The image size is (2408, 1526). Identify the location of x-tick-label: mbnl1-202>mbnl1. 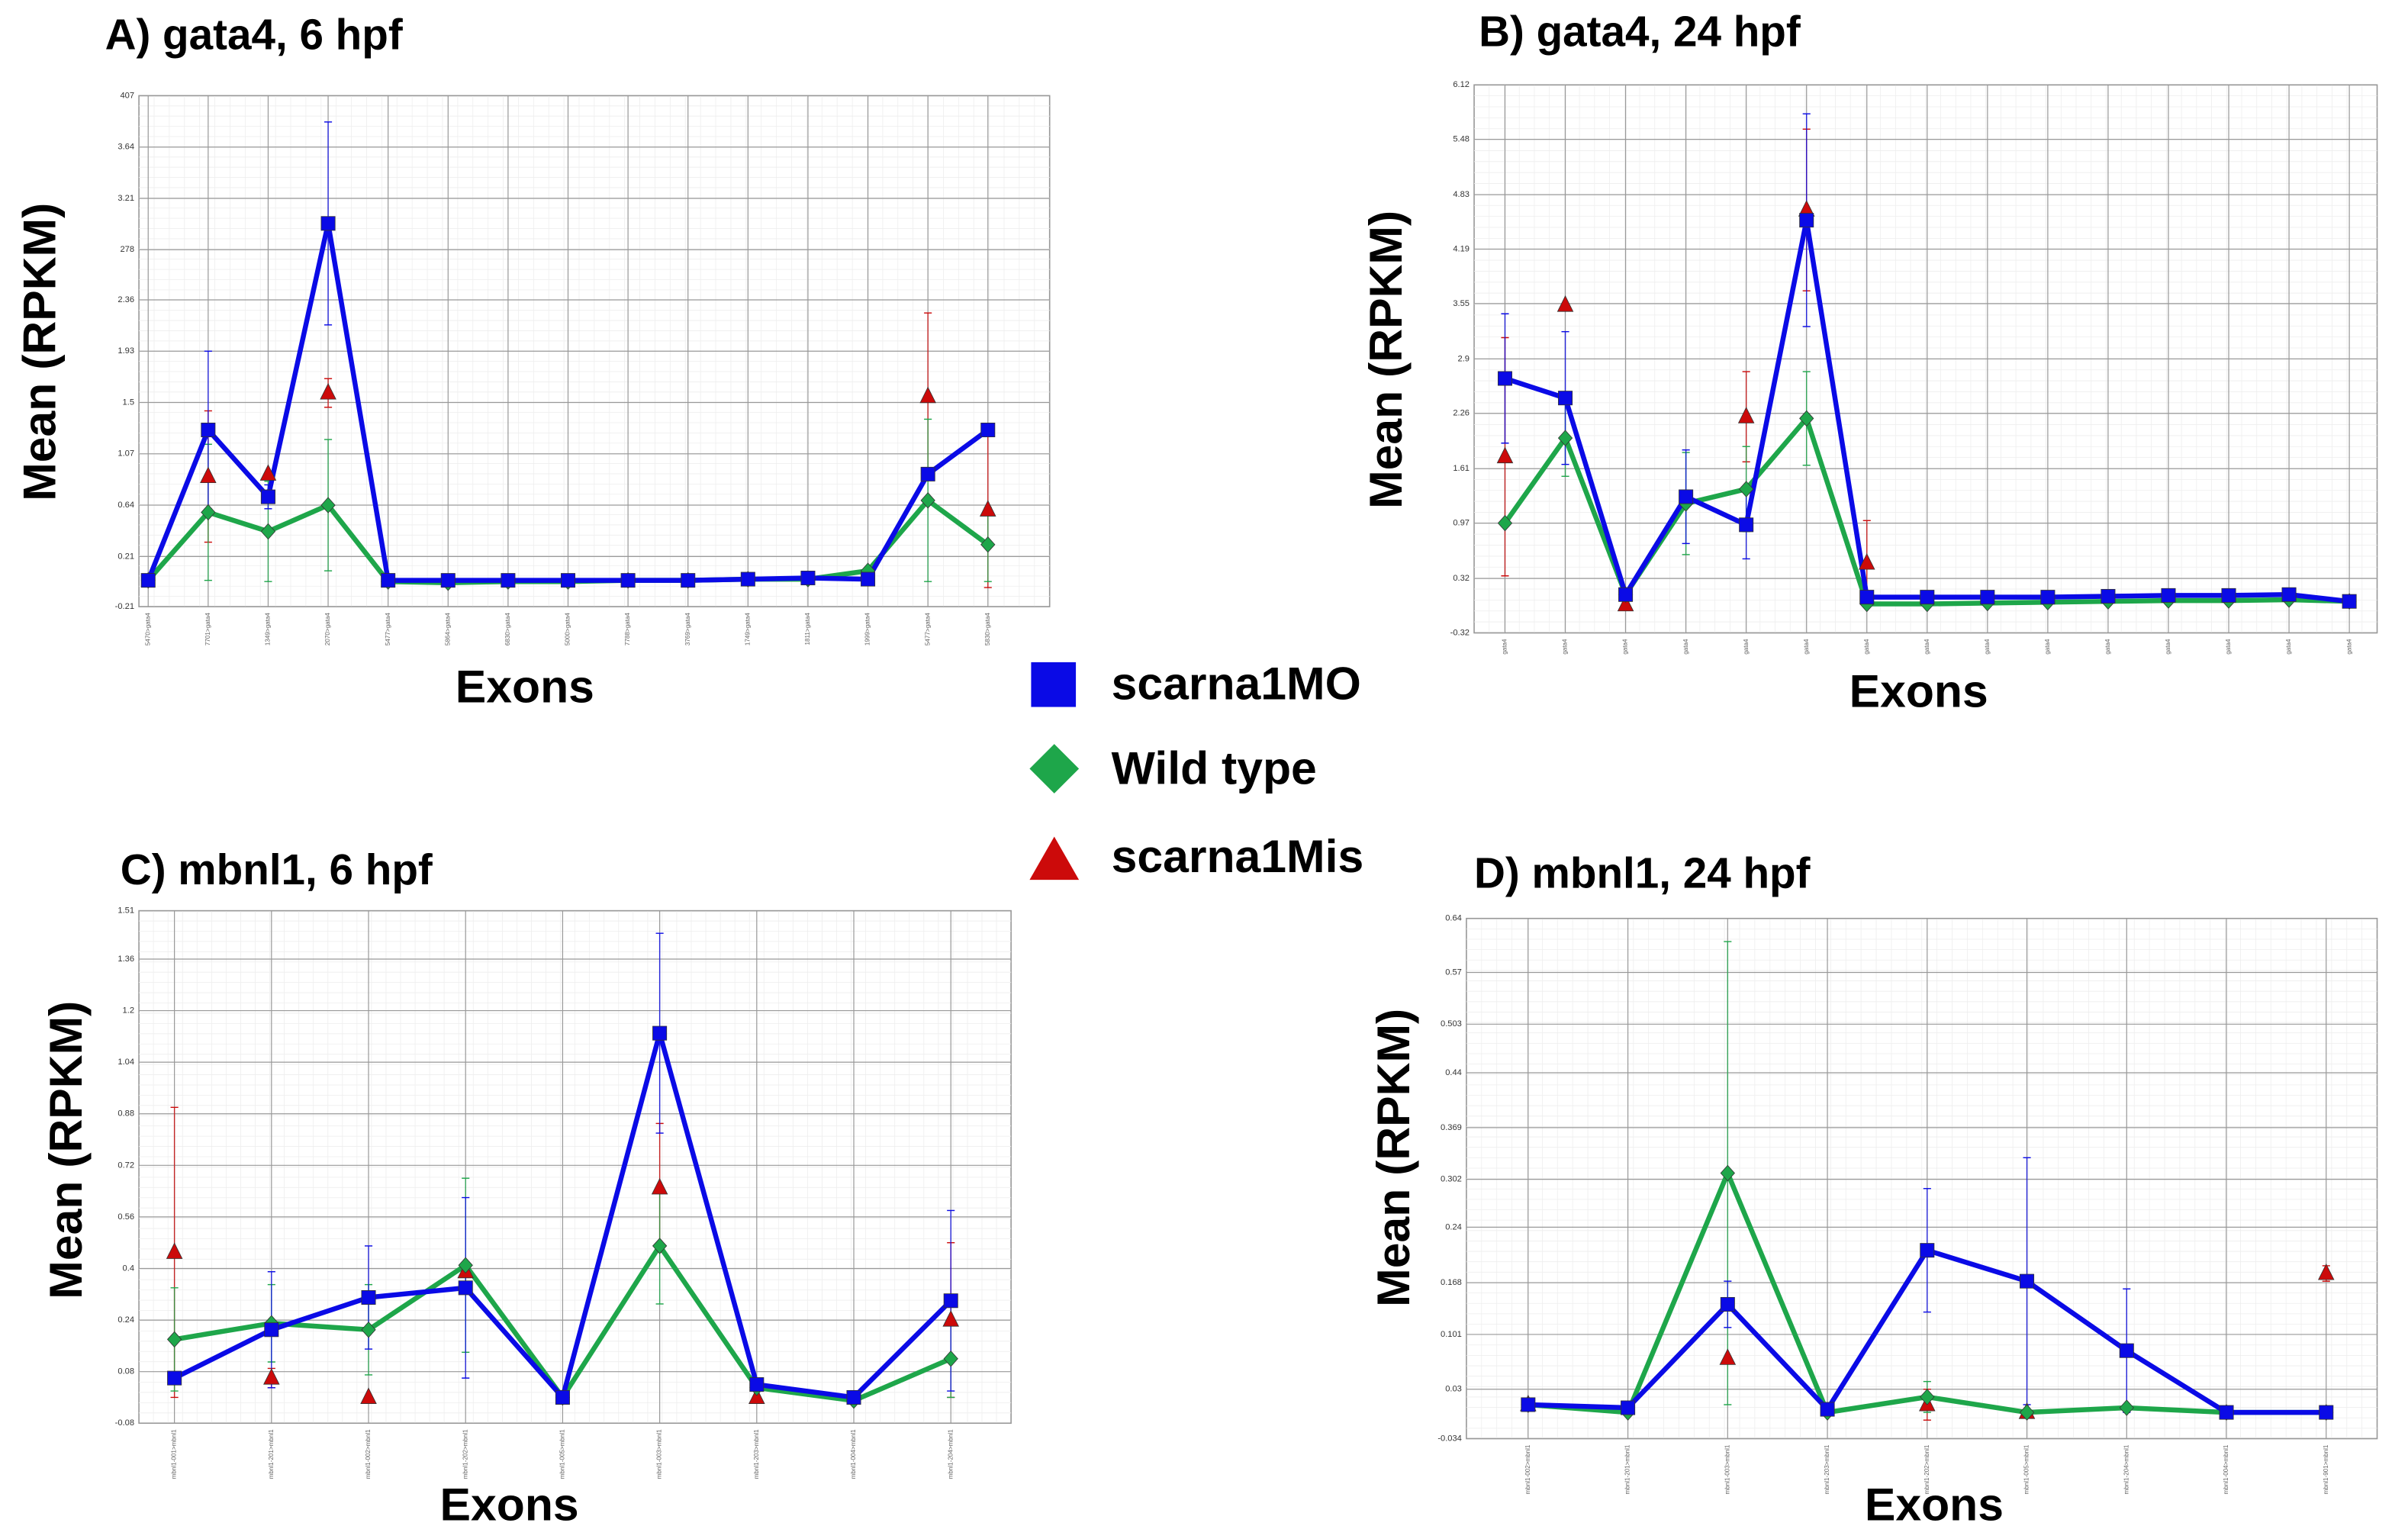
(465, 1454).